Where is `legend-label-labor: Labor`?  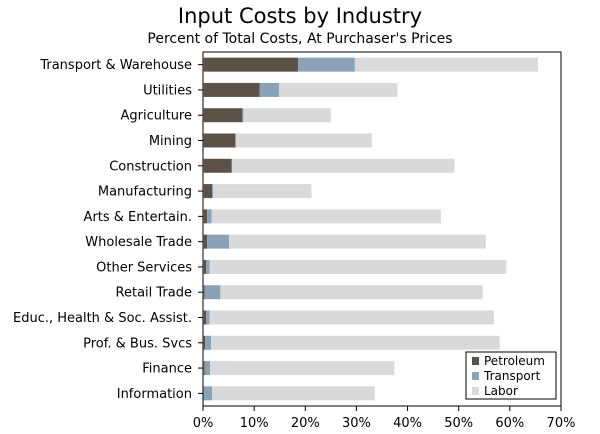 legend-label-labor: Labor is located at coordinates (501, 391).